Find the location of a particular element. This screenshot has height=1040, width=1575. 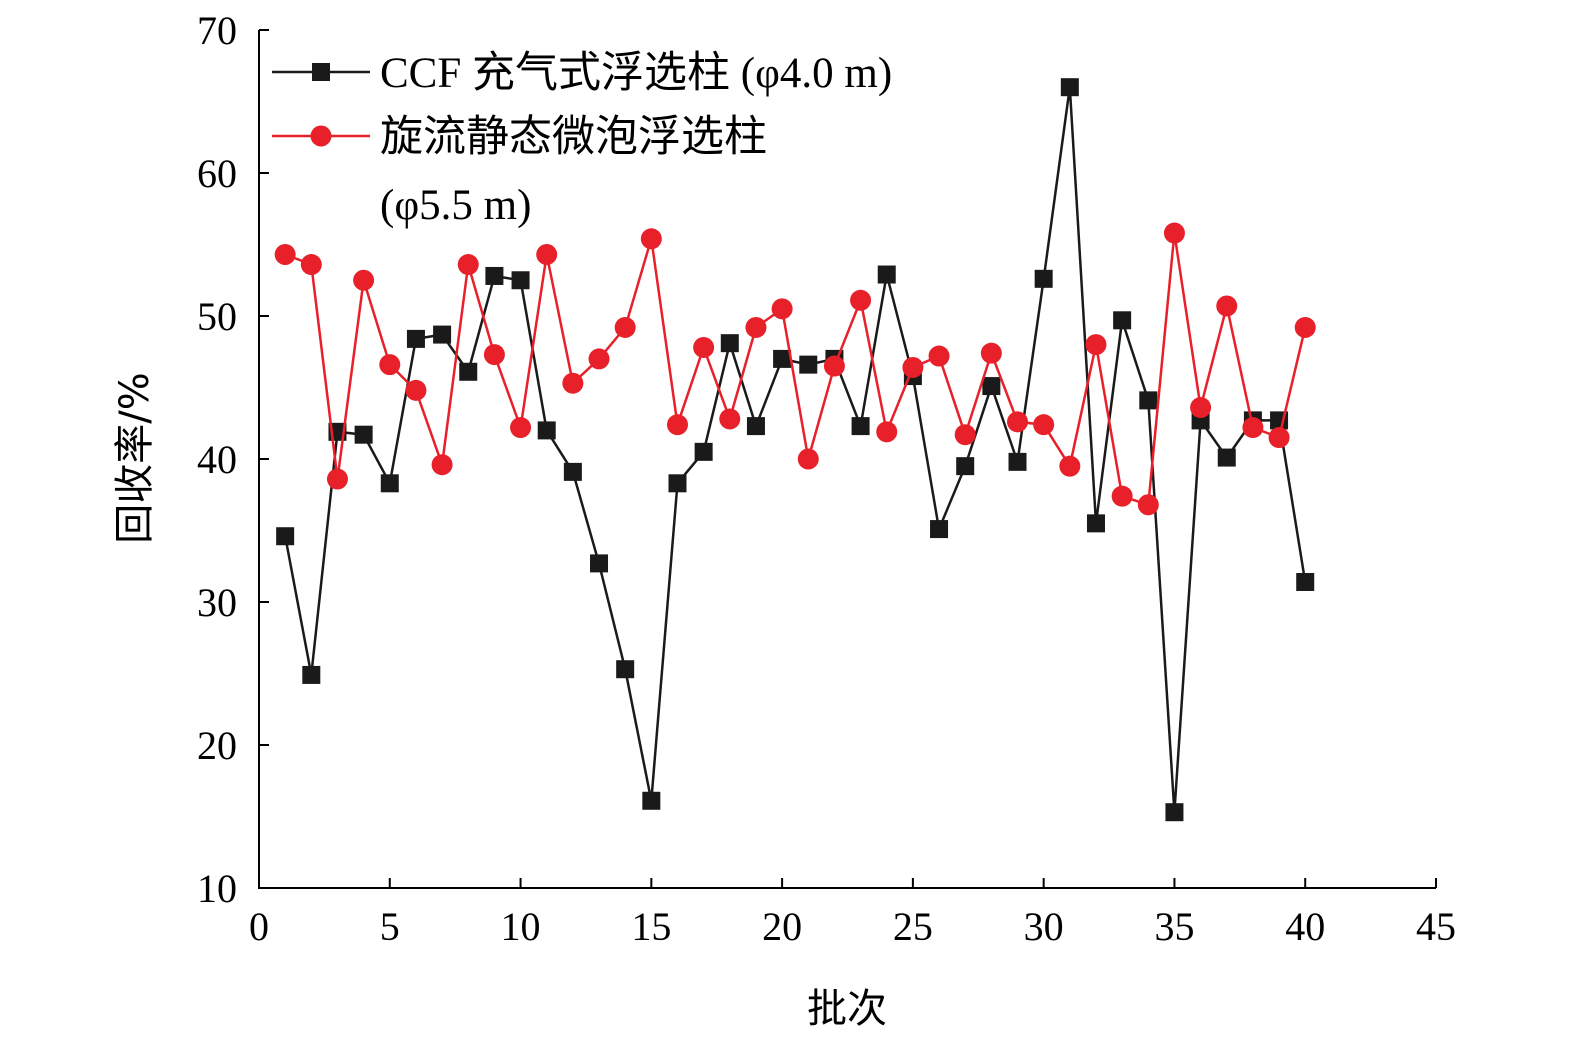

x-tick-label: 25 is located at coordinates (913, 926).